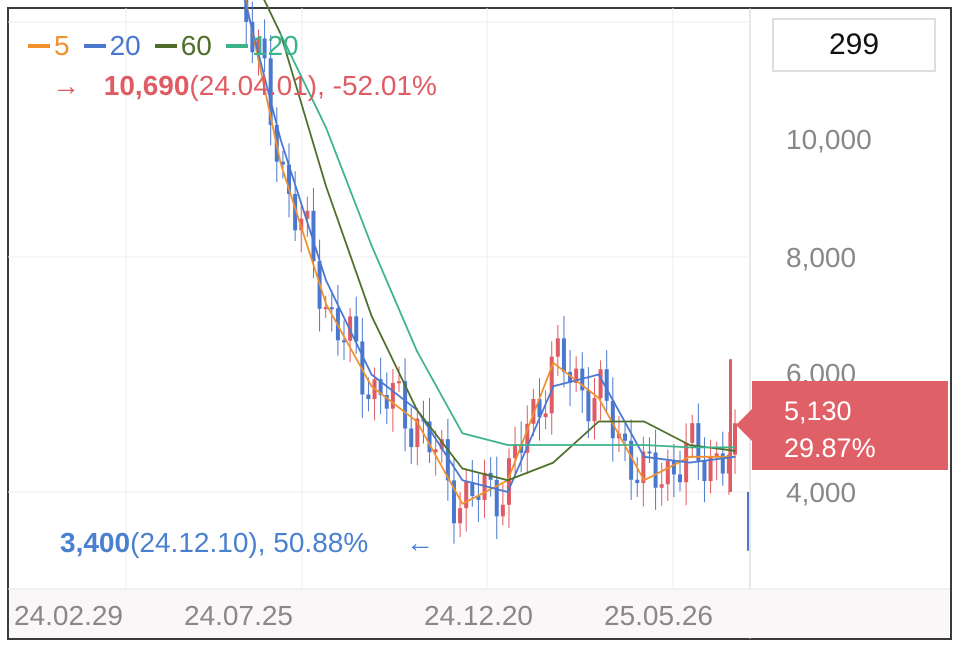 The width and height of the screenshot is (960, 648). Describe the element at coordinates (744, 425) in the screenshot. I see `price-tag-pointer` at that location.